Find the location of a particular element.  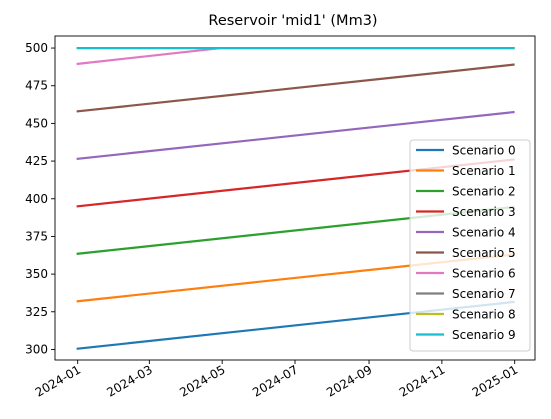

y-tick-label: 300 is located at coordinates (36, 349).